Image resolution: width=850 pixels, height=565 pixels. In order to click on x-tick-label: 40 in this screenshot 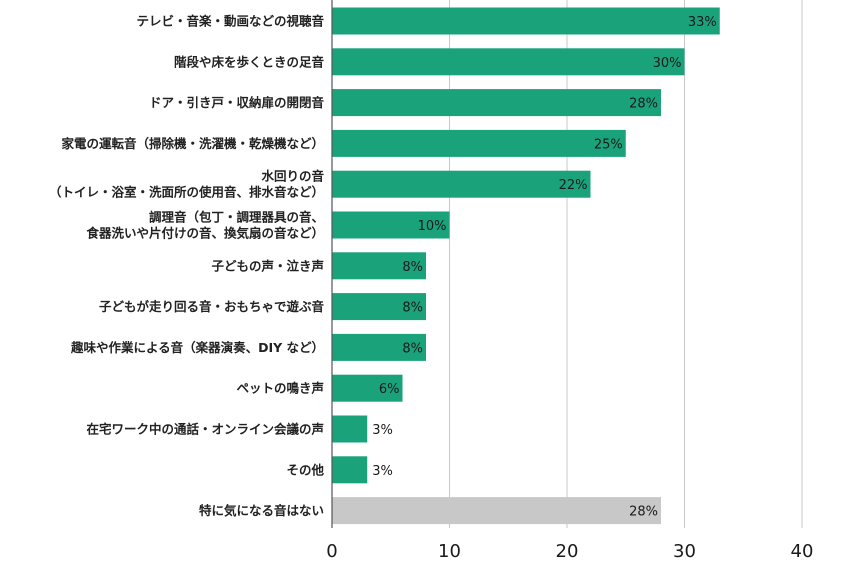, I will do `click(802, 551)`.